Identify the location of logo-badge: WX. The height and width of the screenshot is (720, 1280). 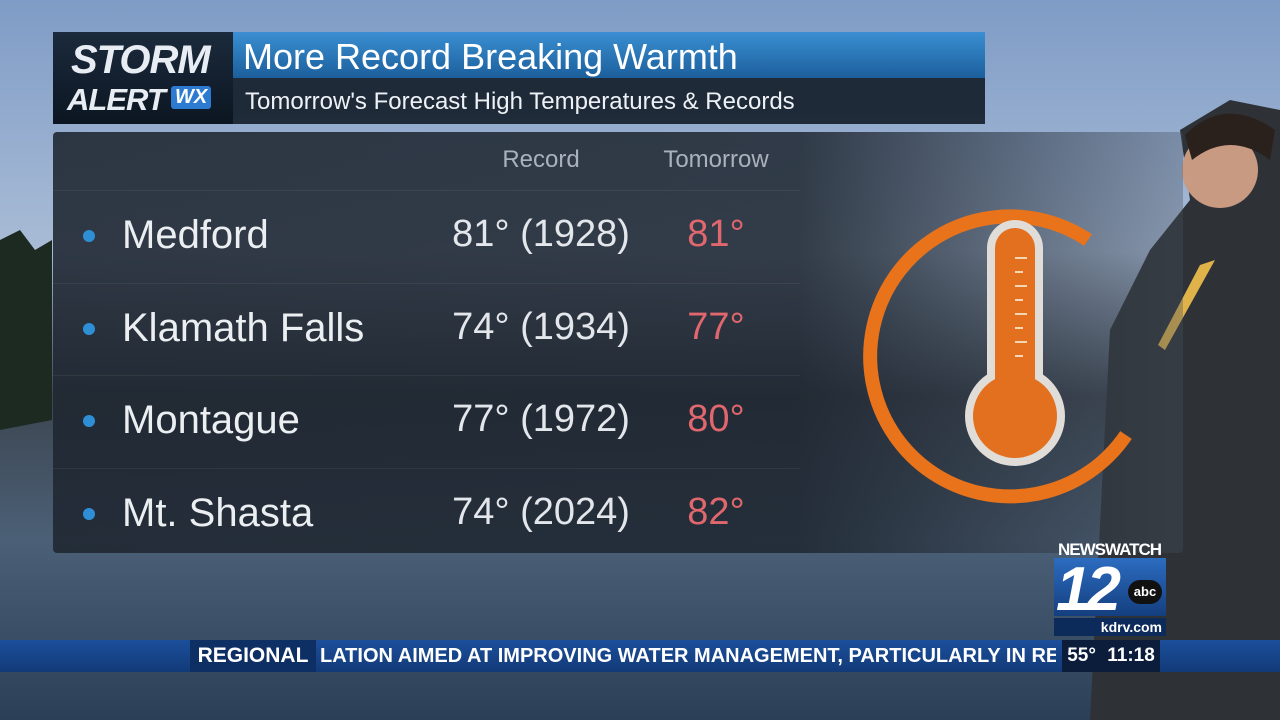
(191, 97).